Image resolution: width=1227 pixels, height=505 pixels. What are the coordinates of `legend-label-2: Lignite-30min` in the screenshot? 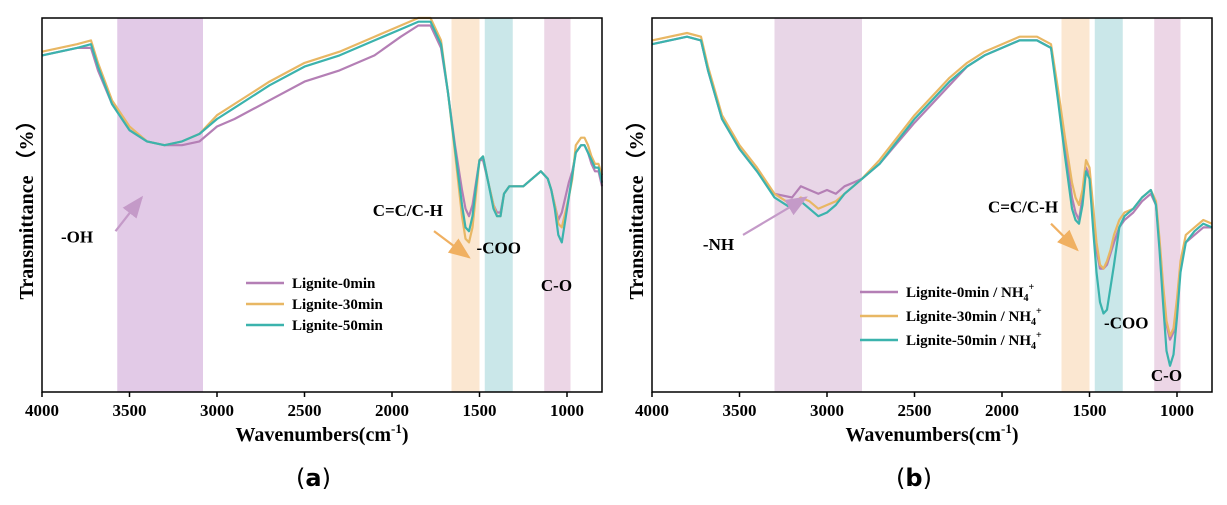 It's located at (337, 305).